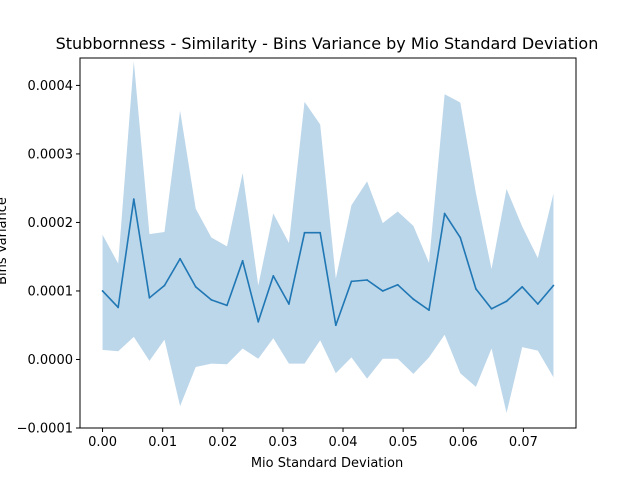 This screenshot has height=480, width=640. What do you see at coordinates (327, 463) in the screenshot?
I see `x-axis-label: Mio Standard Deviation` at bounding box center [327, 463].